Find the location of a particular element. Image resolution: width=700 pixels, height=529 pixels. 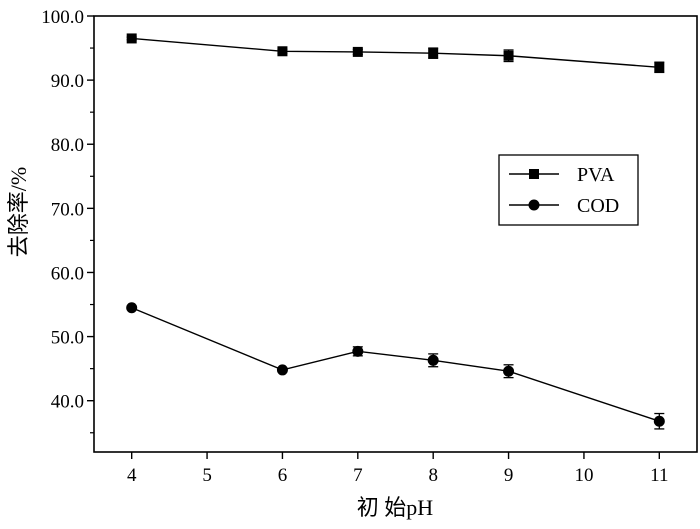

x-tick-label: 4 is located at coordinates (132, 475).